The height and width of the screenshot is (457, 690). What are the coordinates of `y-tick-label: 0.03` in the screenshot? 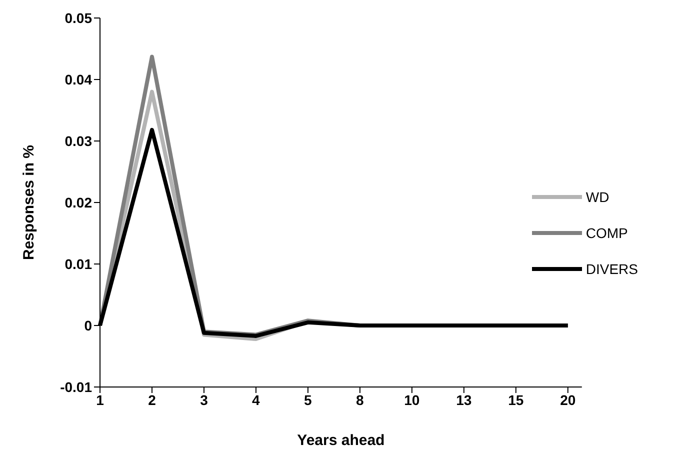 It's located at (78, 140).